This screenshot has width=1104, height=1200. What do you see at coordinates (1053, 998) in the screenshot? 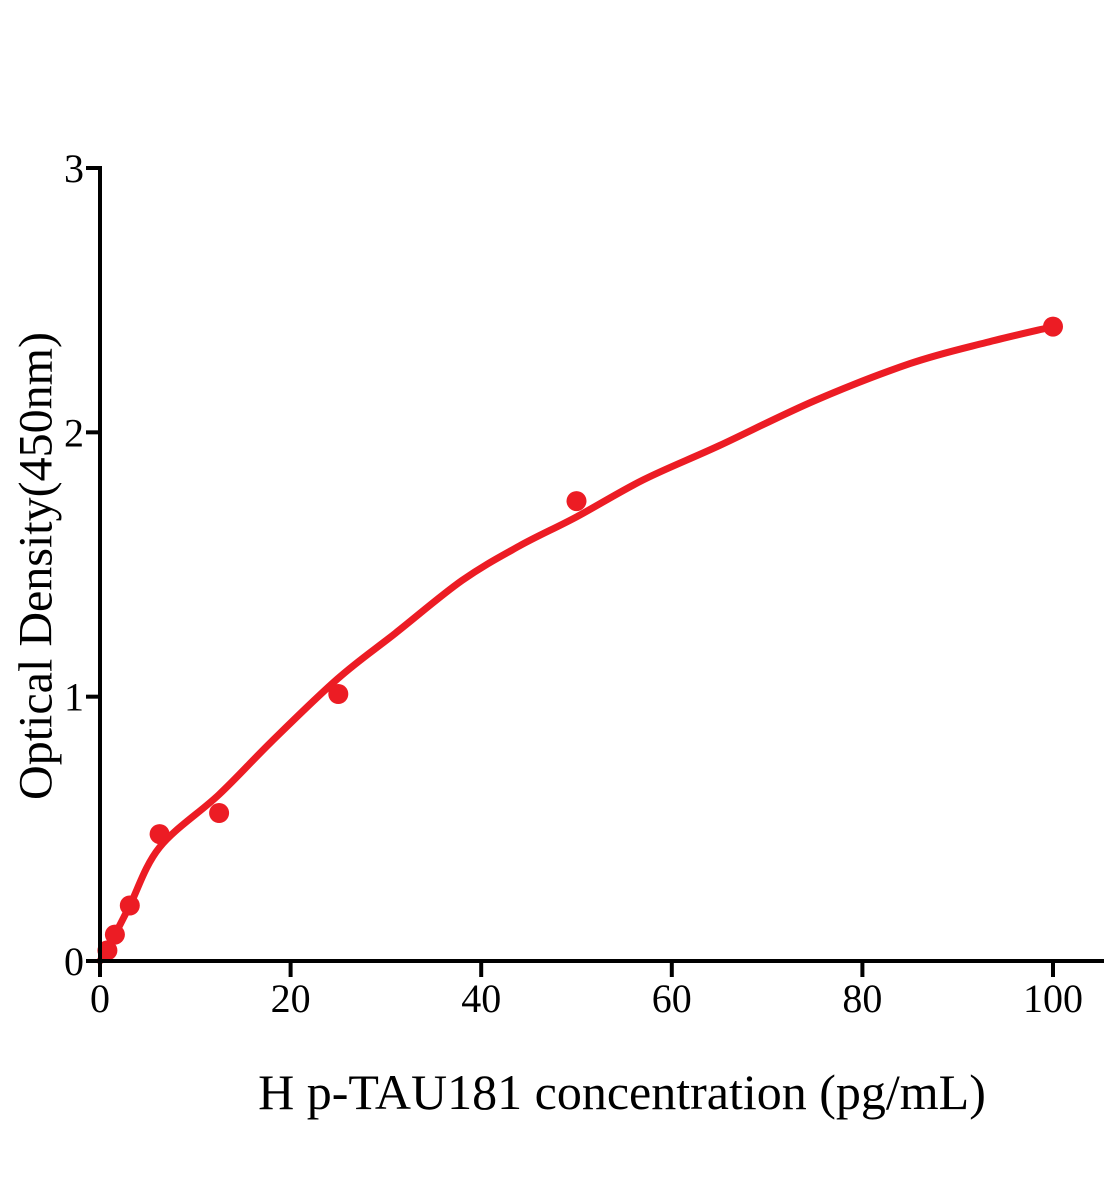
I see `x-tick-label: 100` at bounding box center [1053, 998].